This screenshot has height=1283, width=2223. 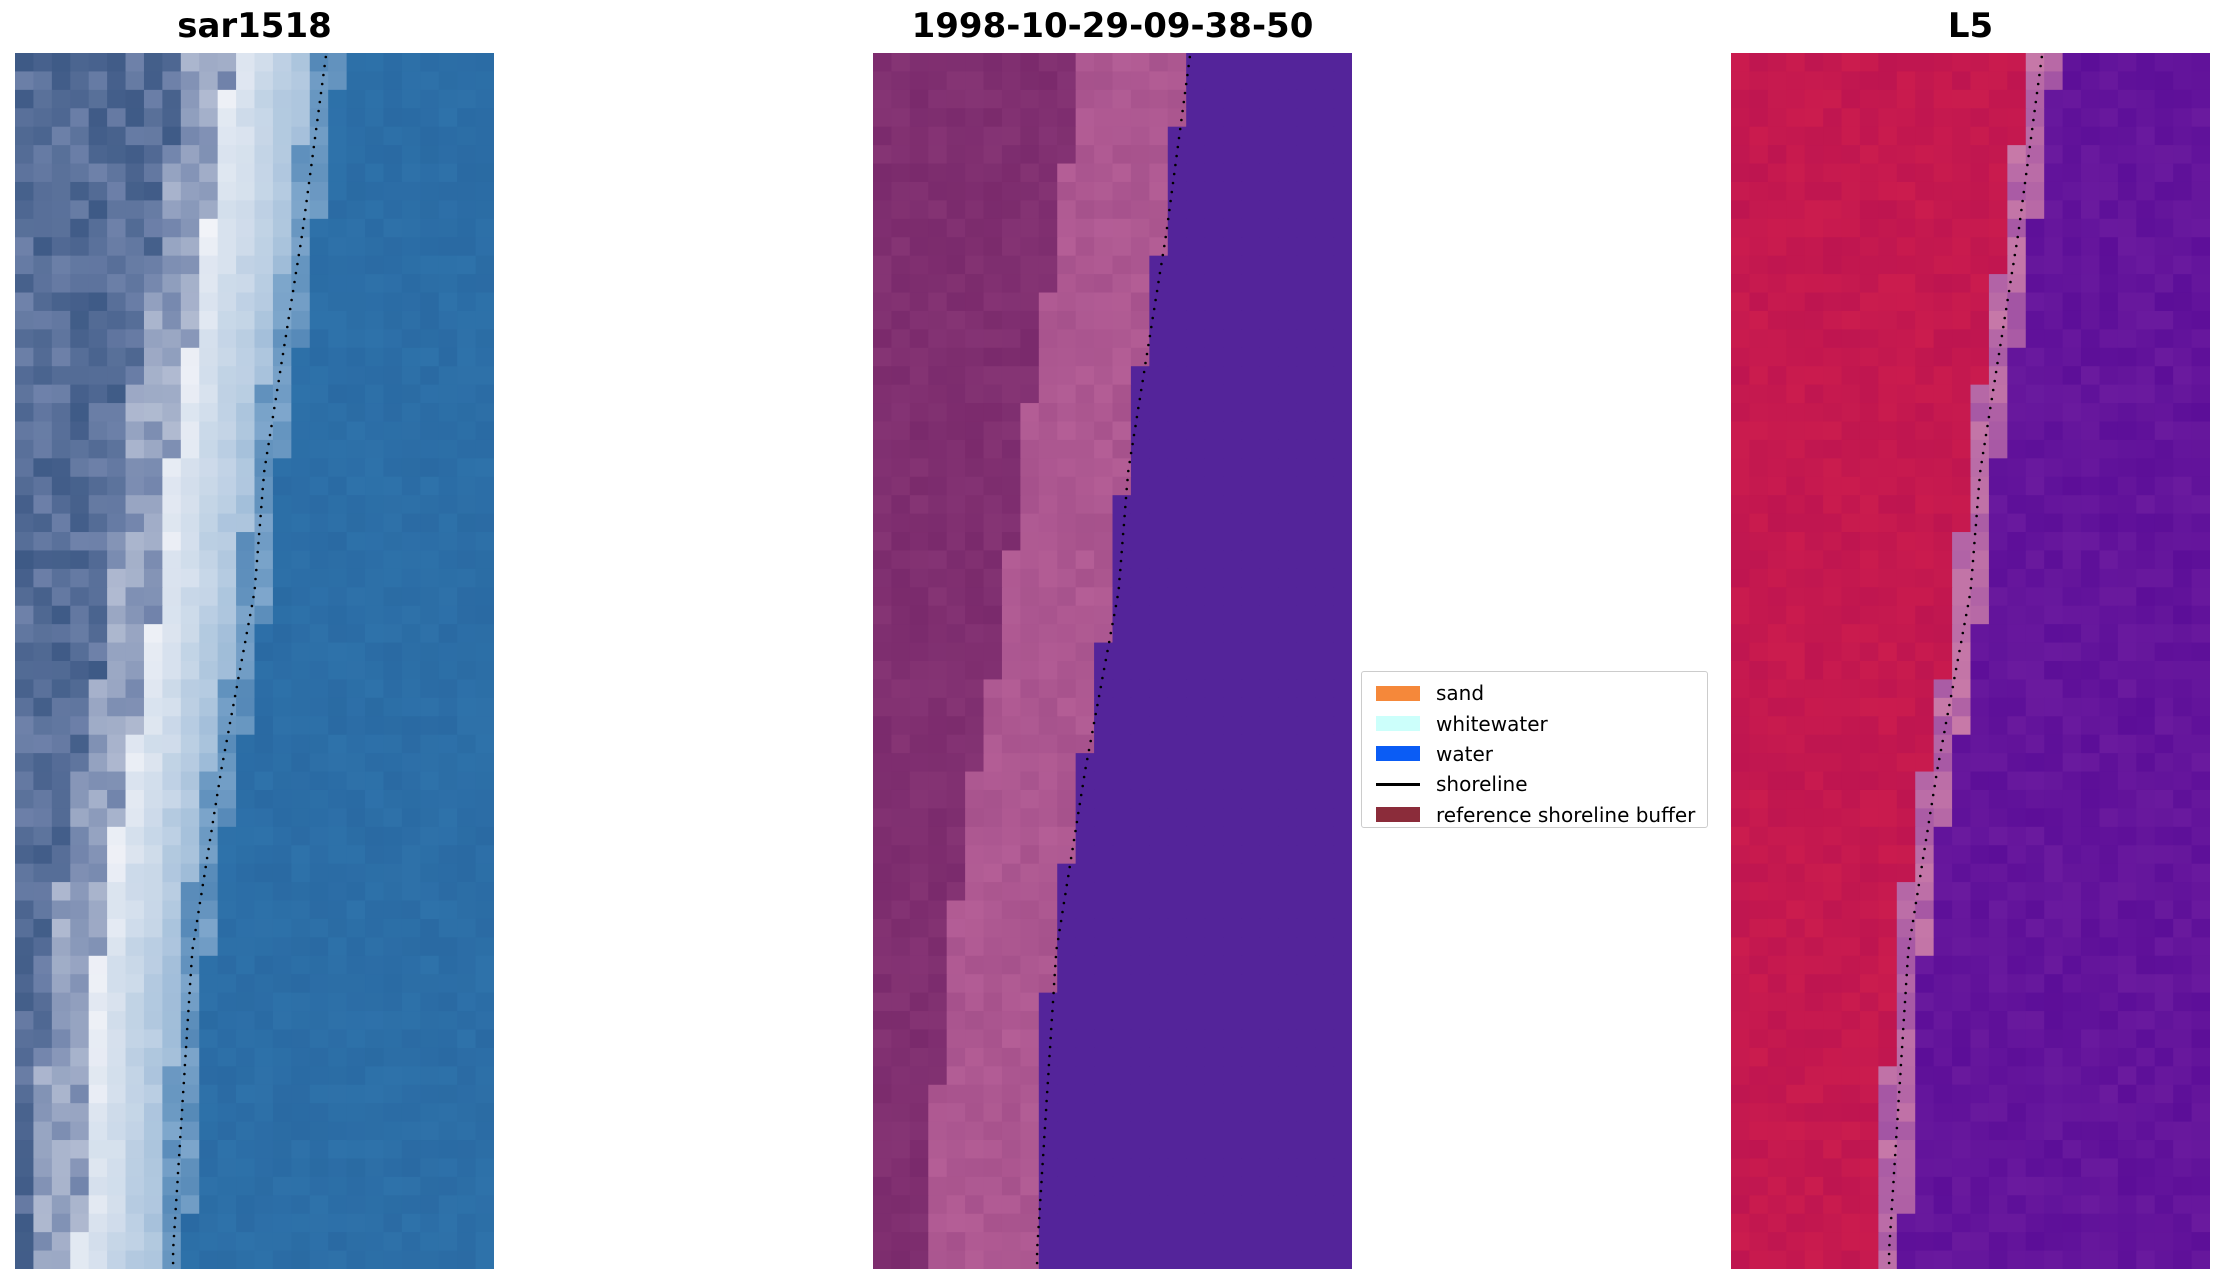 I want to click on legend-item-whitewater: whitewater, so click(x=1534, y=723).